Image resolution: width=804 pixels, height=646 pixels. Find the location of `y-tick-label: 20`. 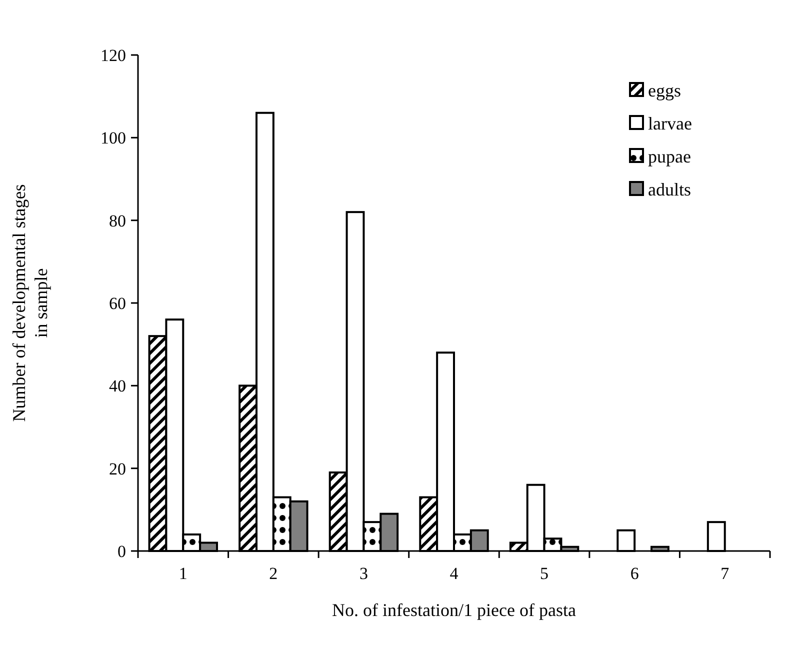

y-tick-label: 20 is located at coordinates (117, 468).